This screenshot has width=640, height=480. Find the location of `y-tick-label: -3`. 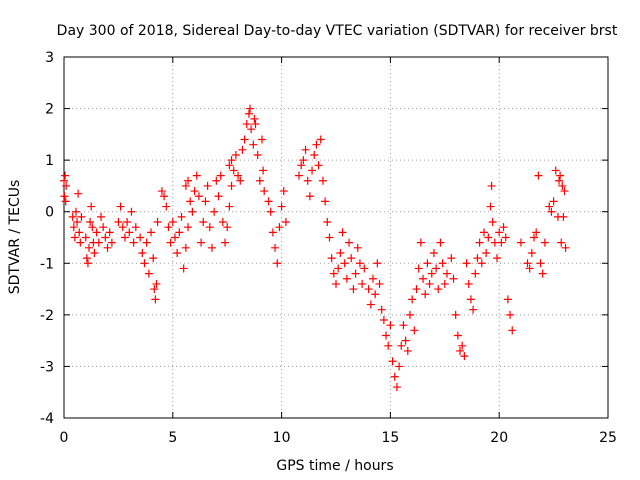

y-tick-label: -3 is located at coordinates (47, 367).